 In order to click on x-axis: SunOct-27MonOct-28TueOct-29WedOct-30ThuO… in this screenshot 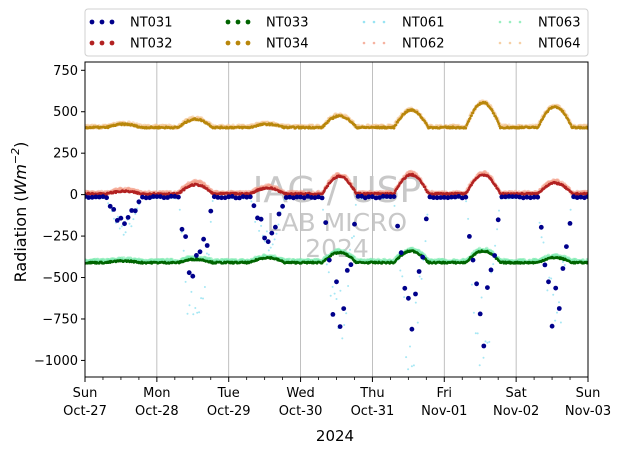, I will do `click(337, 398)`.